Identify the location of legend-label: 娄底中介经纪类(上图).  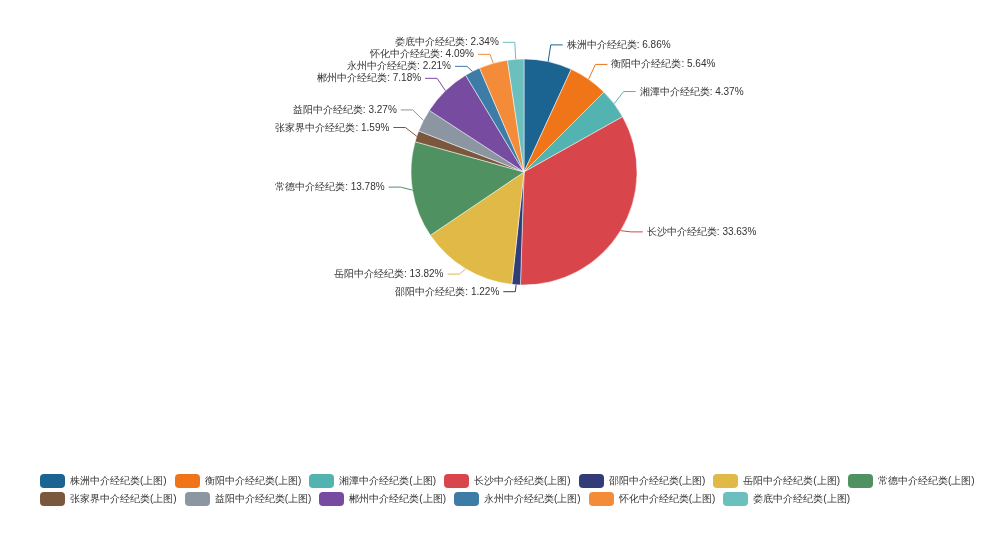
(802, 499).